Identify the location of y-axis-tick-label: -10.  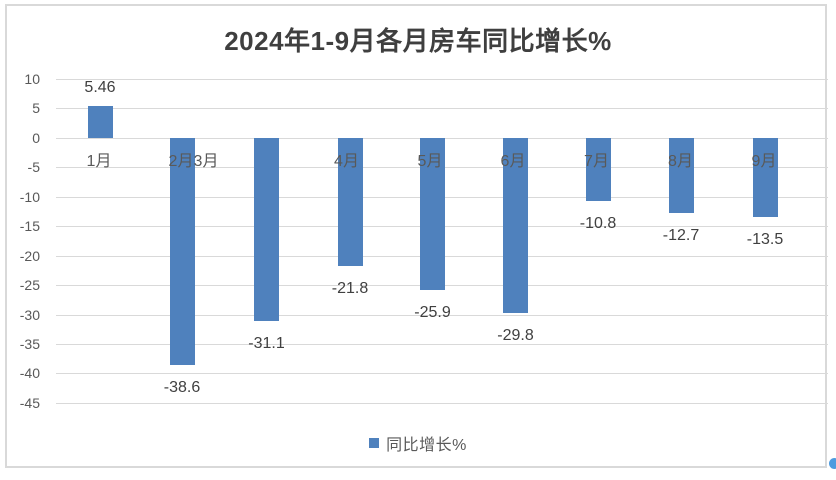
(29, 196).